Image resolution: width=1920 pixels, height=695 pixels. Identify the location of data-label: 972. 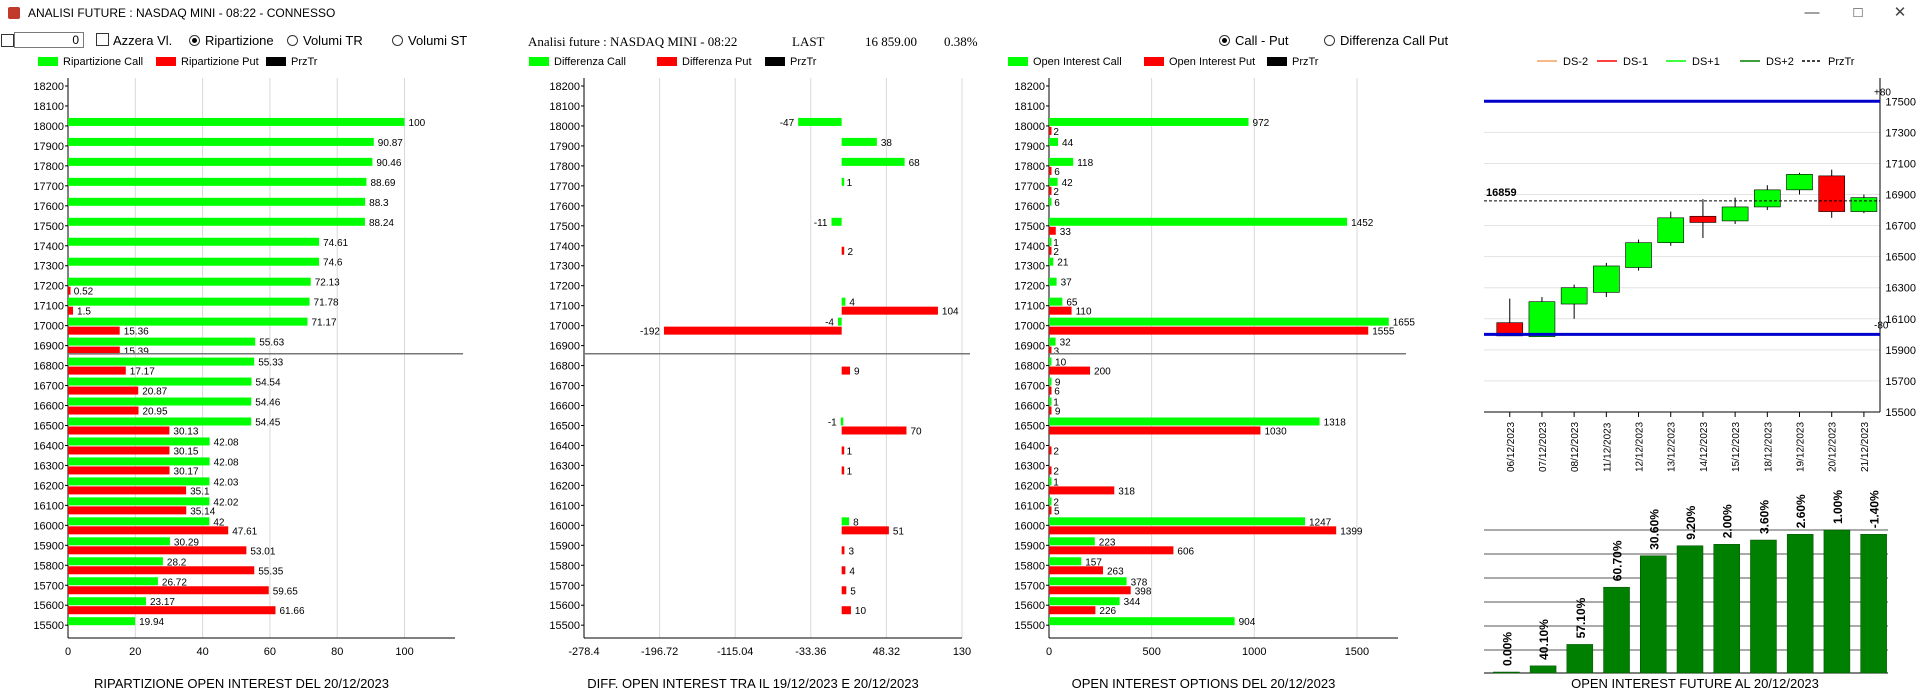
(1261, 123).